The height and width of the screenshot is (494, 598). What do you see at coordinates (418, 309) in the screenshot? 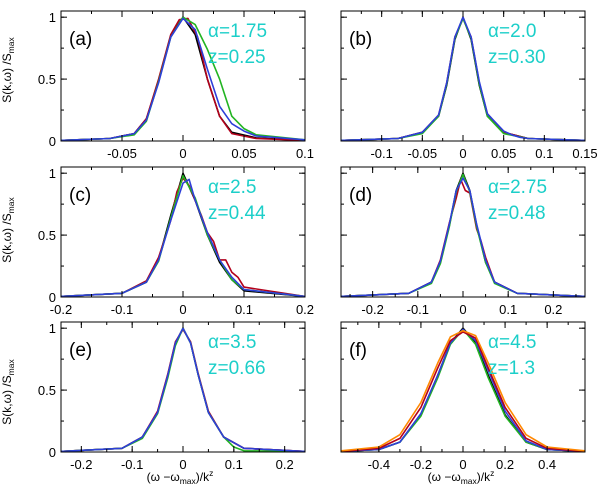
I see `panel-d-x-tick-label: -0.1` at bounding box center [418, 309].